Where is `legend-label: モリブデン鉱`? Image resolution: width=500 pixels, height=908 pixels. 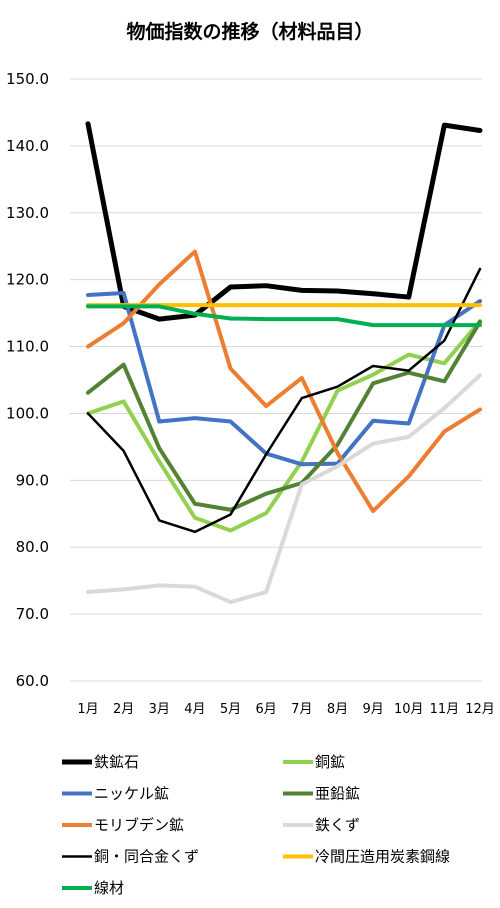 legend-label: モリブデン鉱 is located at coordinates (139, 825).